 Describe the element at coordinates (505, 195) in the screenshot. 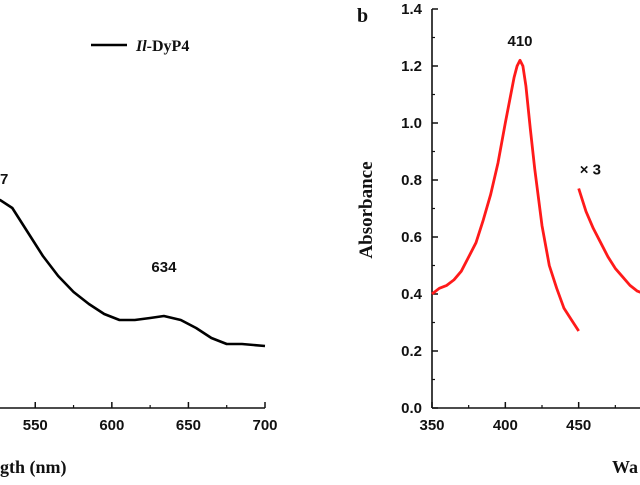

I see `series-line-soret-band` at that location.